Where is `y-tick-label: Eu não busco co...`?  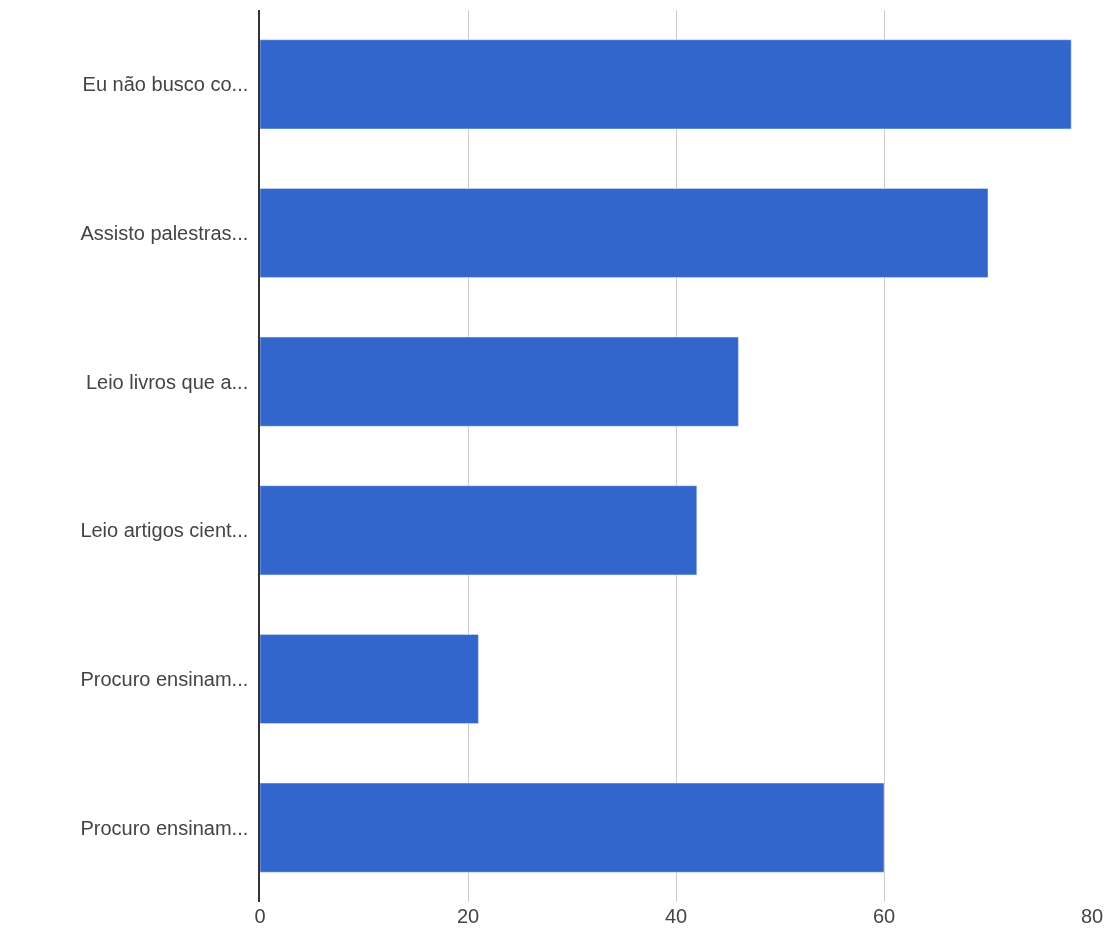
y-tick-label: Eu não busco co... is located at coordinates (165, 84).